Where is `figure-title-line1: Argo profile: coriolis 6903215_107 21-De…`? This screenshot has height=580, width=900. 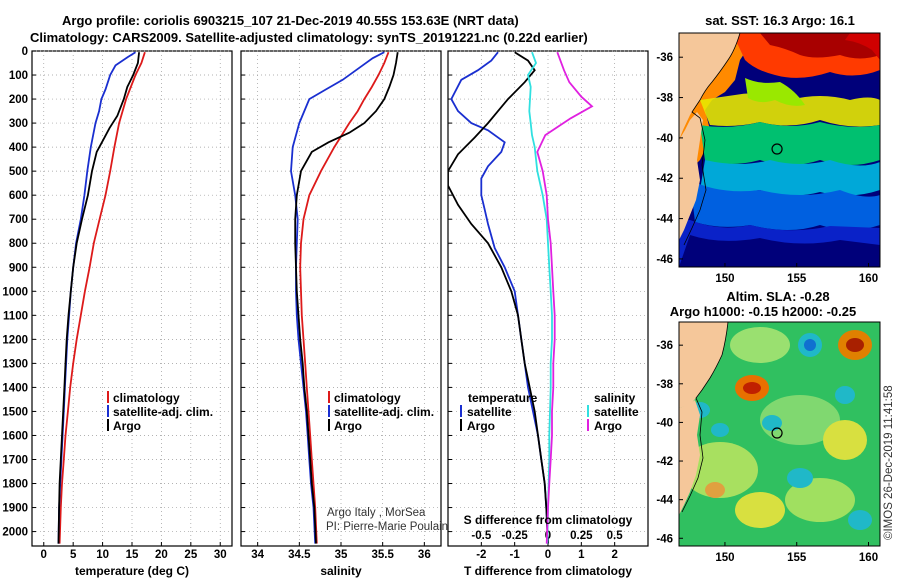 figure-title-line1: Argo profile: coriolis 6903215_107 21-De… is located at coordinates (290, 20).